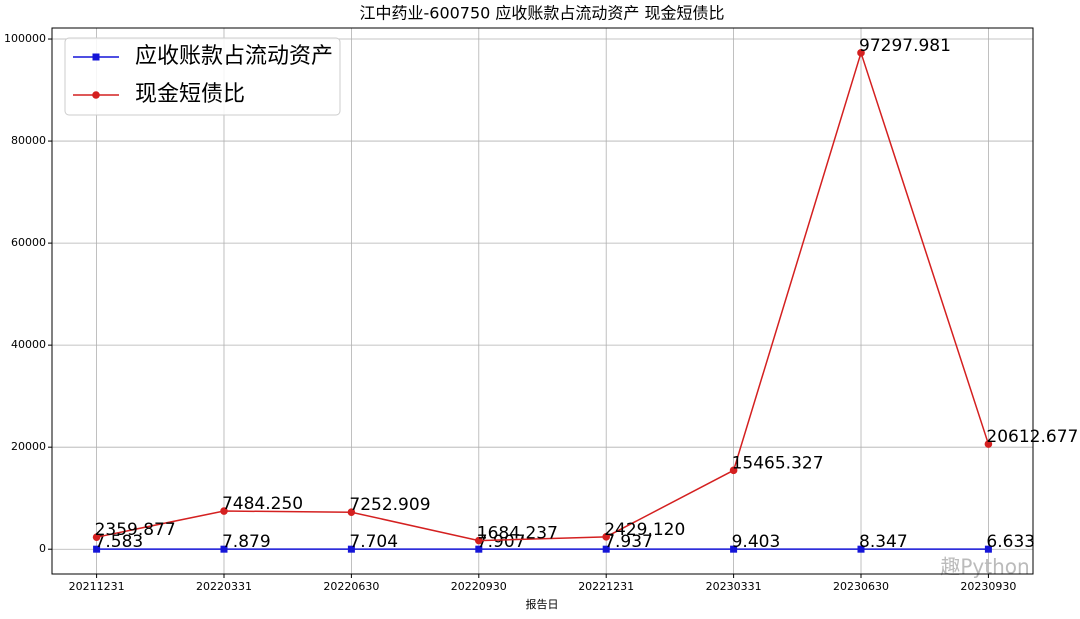 The image size is (1080, 619). I want to click on data-label: 7.907, so click(501, 542).